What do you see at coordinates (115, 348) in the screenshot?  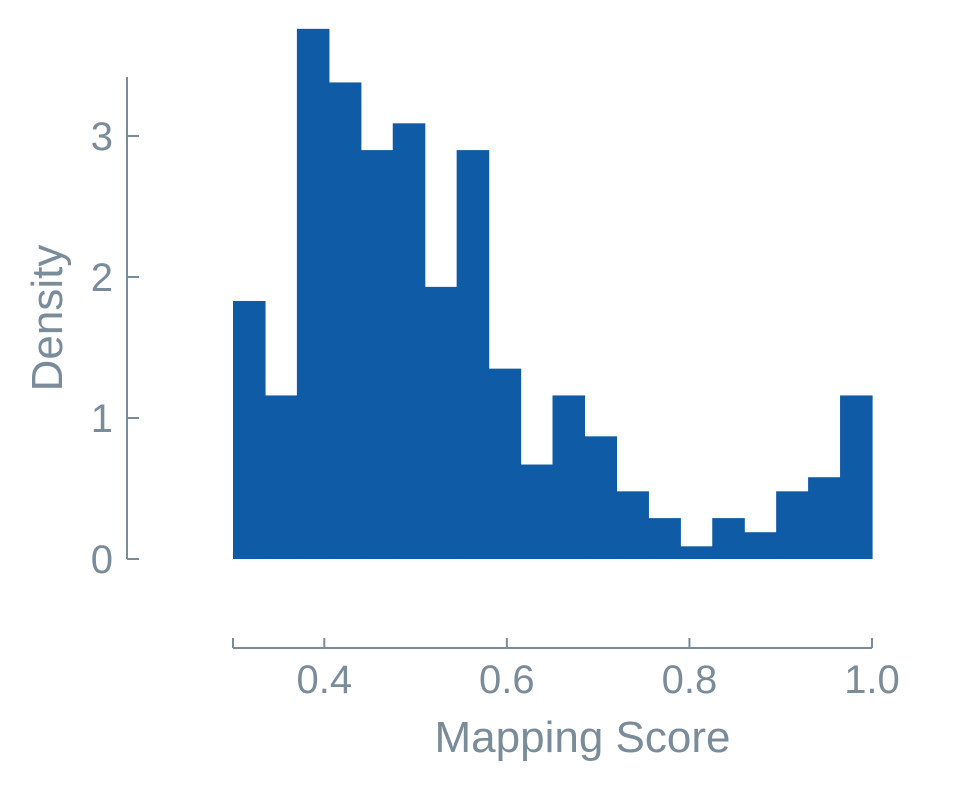 I see `y-ticks: 0 1 2 3` at bounding box center [115, 348].